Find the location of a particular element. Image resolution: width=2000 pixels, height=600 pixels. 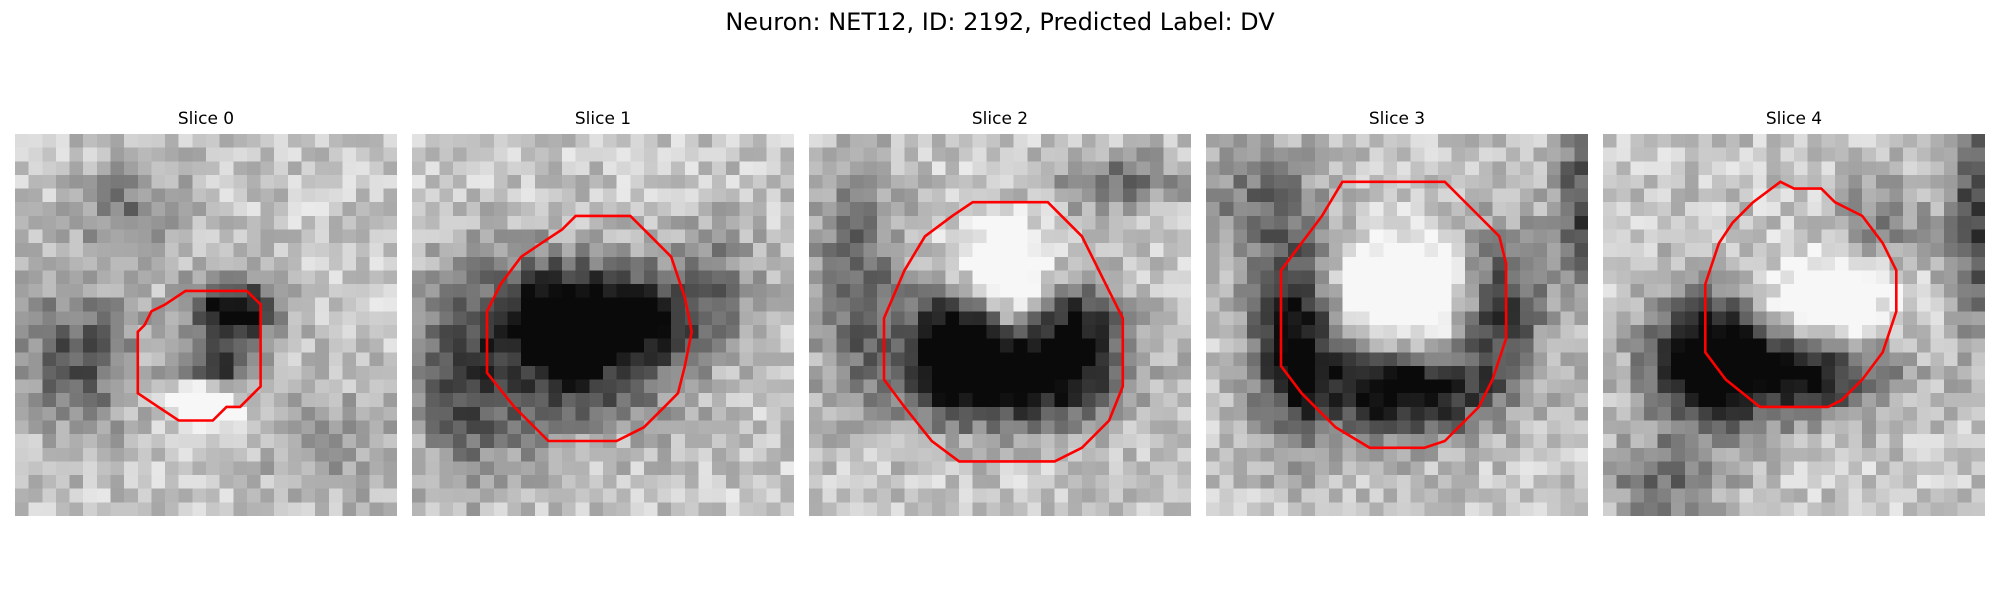

slice-1-title: Slice 1 is located at coordinates (603, 119).